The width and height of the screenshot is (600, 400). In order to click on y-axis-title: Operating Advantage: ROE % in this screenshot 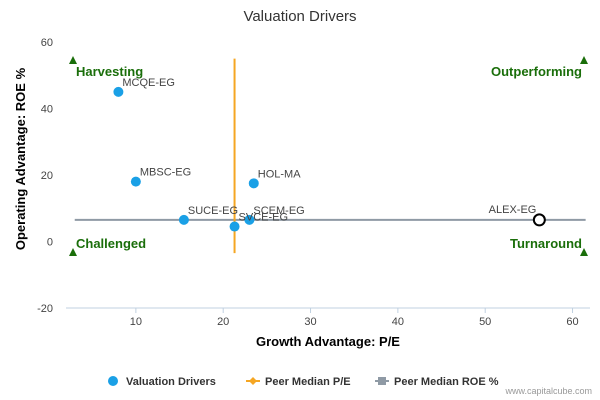, I will do `click(20, 158)`.